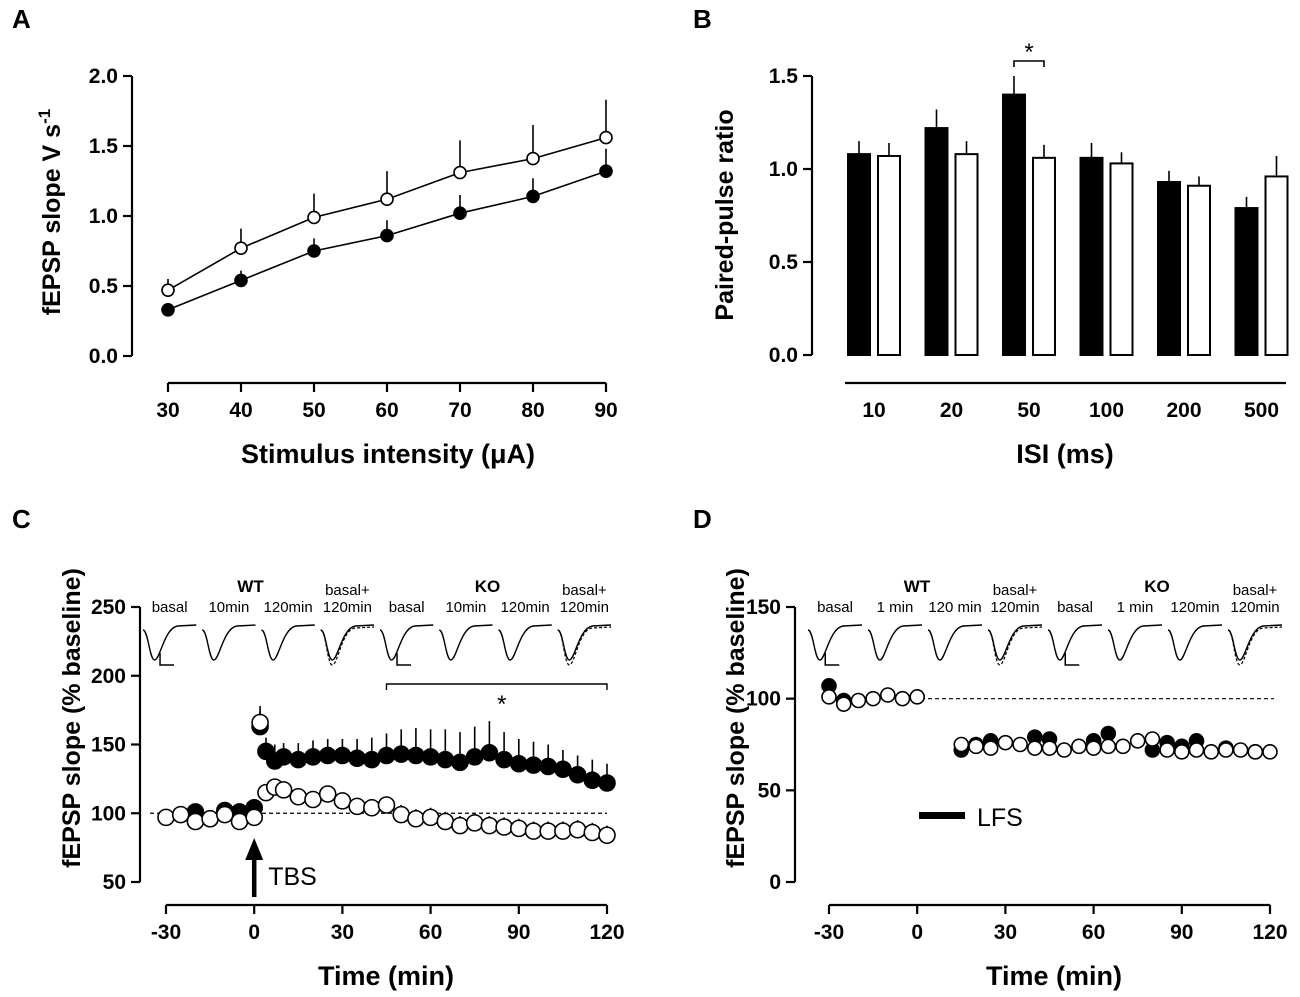 The image size is (1300, 997). I want to click on panel-b-x-tick-label: 200, so click(1183, 410).